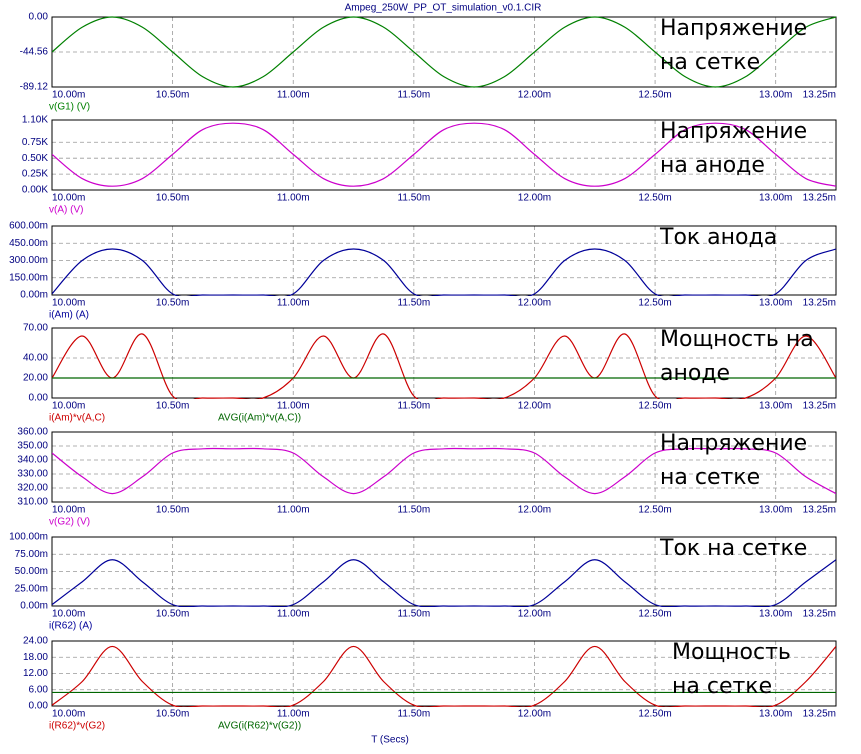  Describe the element at coordinates (32, 488) in the screenshot. I see `y-tick-label: 320.00` at that location.